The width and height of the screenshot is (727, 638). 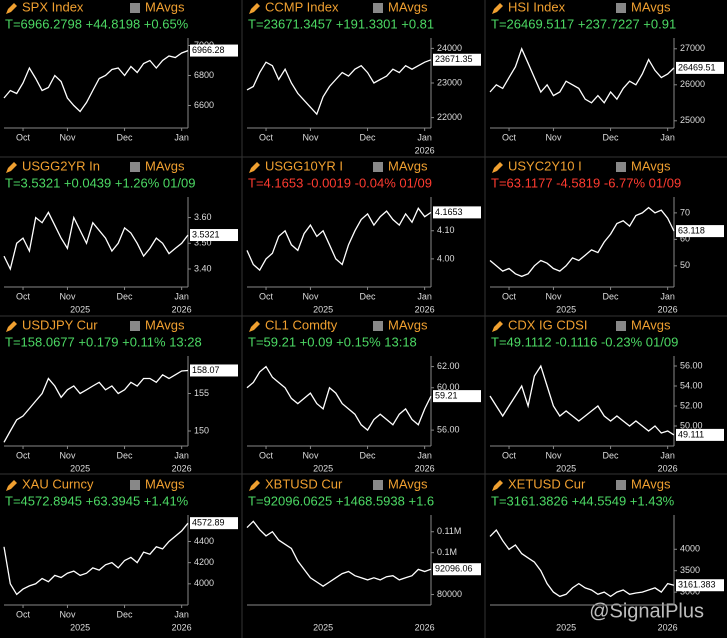 I want to click on y-tick-label: 4.00, so click(x=446, y=258).